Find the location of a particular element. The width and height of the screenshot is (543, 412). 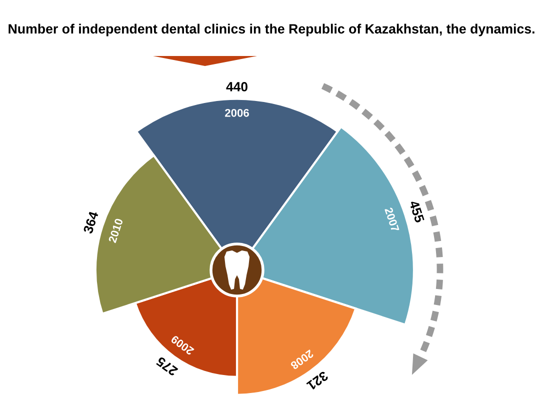

text: Number of independent dental clinics in the Republic of Kazakhstan, the dynamics. is located at coordinates (271, 30).